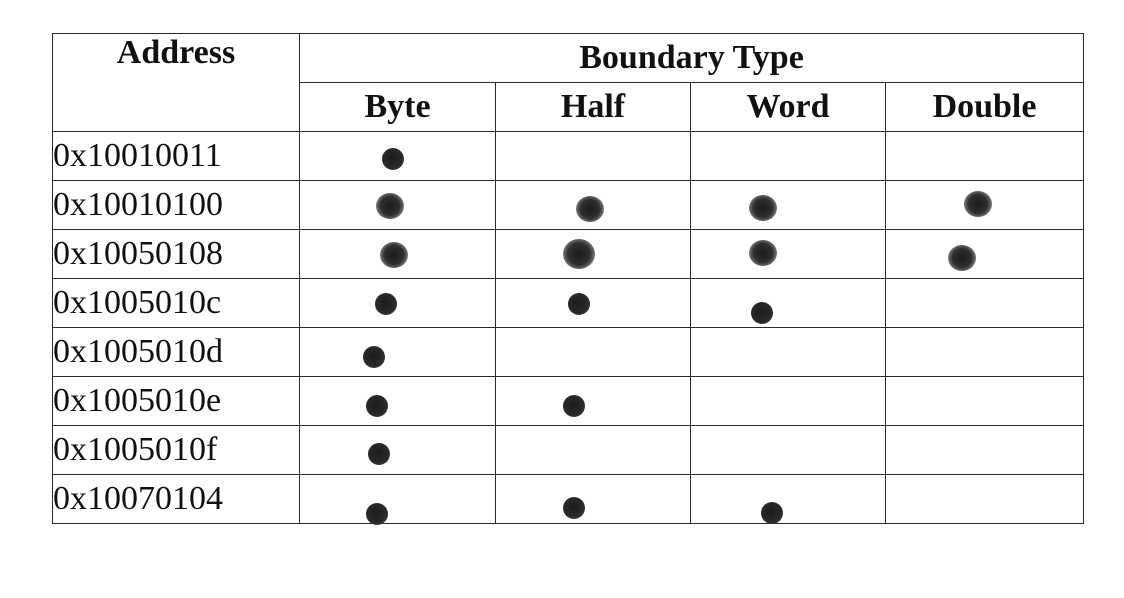  What do you see at coordinates (176, 499) in the screenshot?
I see `address-cell: 0x10070104` at bounding box center [176, 499].